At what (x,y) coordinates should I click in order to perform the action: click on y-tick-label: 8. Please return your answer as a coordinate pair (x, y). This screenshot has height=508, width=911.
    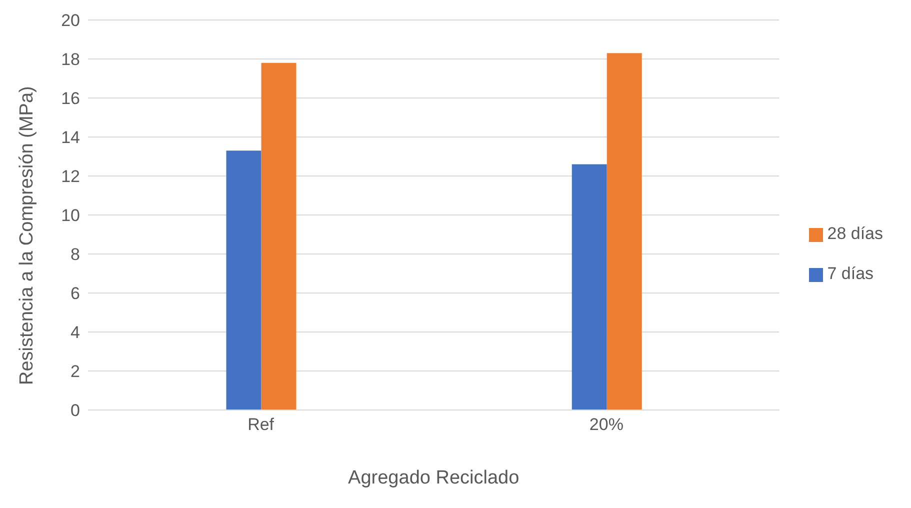
    Looking at the image, I should click on (75, 254).